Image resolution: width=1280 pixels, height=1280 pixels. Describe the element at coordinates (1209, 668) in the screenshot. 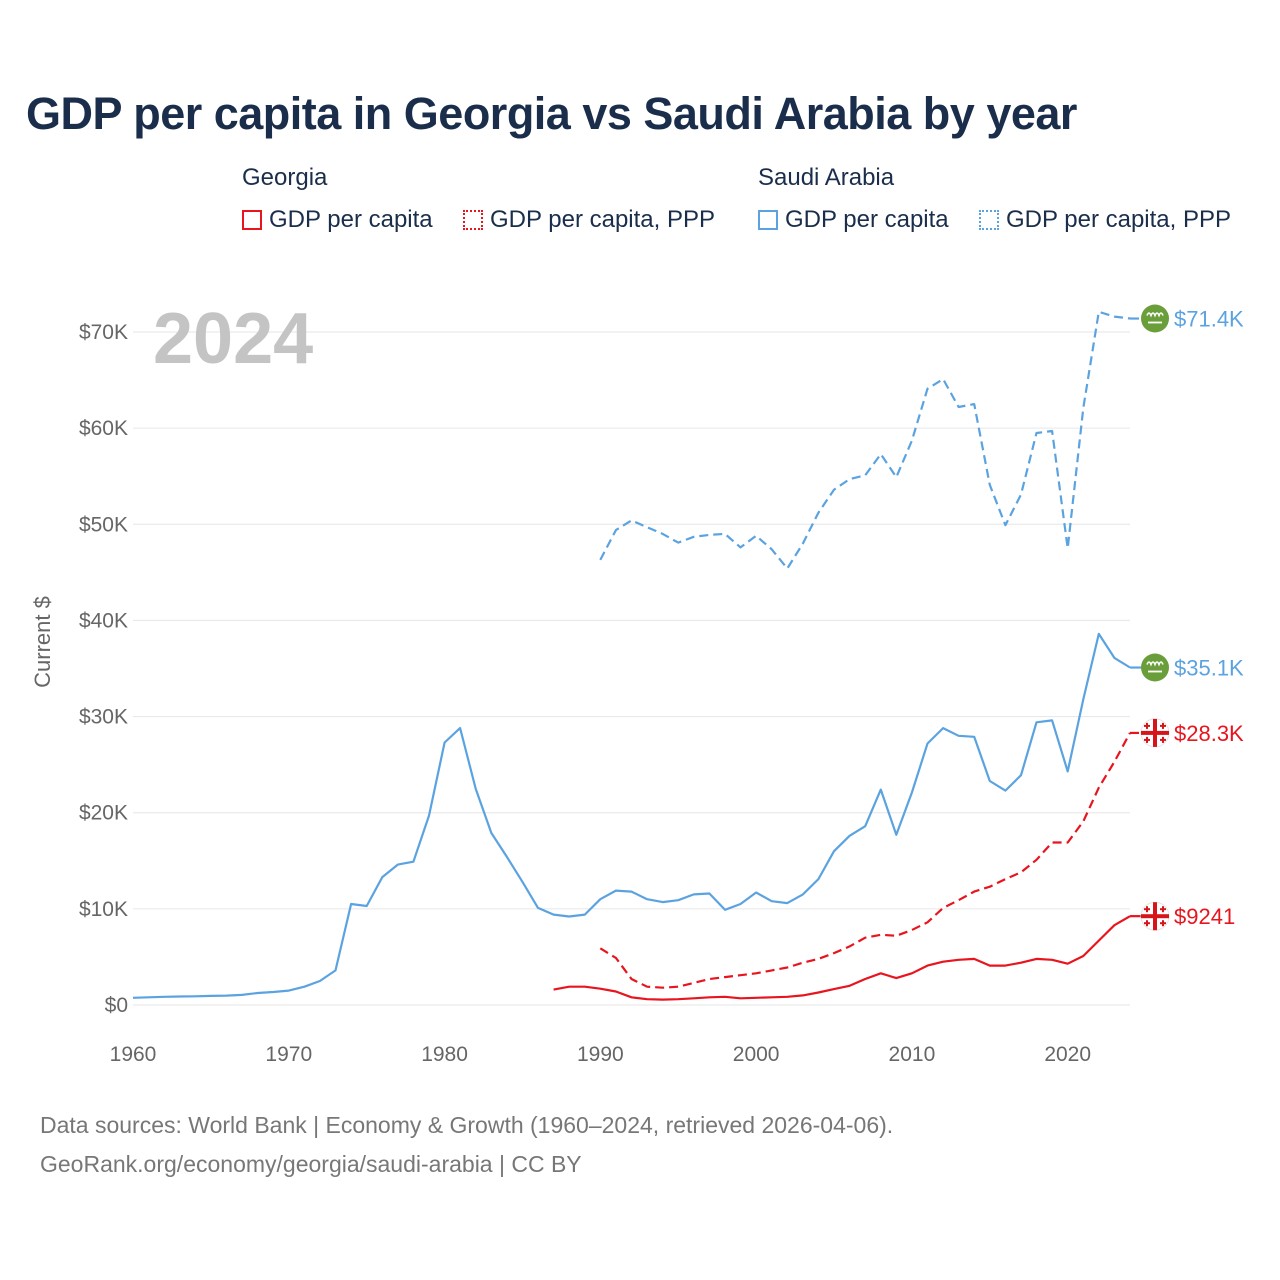

I see `end-value-label: $35.1K` at that location.